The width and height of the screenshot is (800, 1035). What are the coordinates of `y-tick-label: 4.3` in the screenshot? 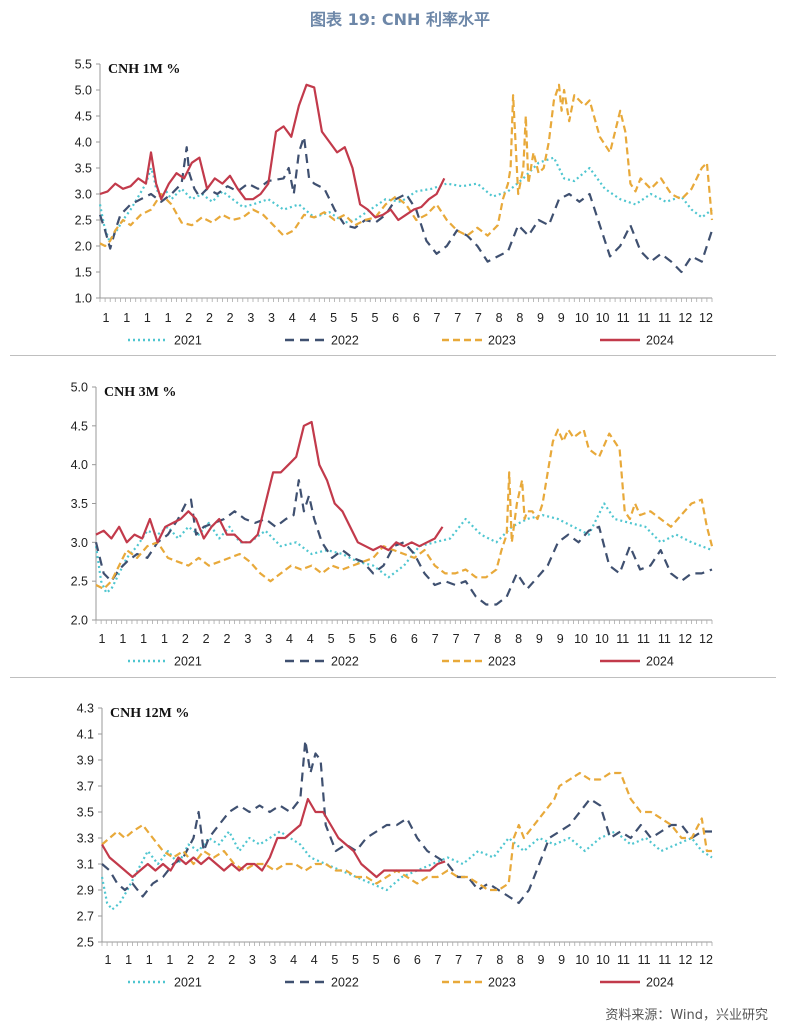 It's located at (85, 709).